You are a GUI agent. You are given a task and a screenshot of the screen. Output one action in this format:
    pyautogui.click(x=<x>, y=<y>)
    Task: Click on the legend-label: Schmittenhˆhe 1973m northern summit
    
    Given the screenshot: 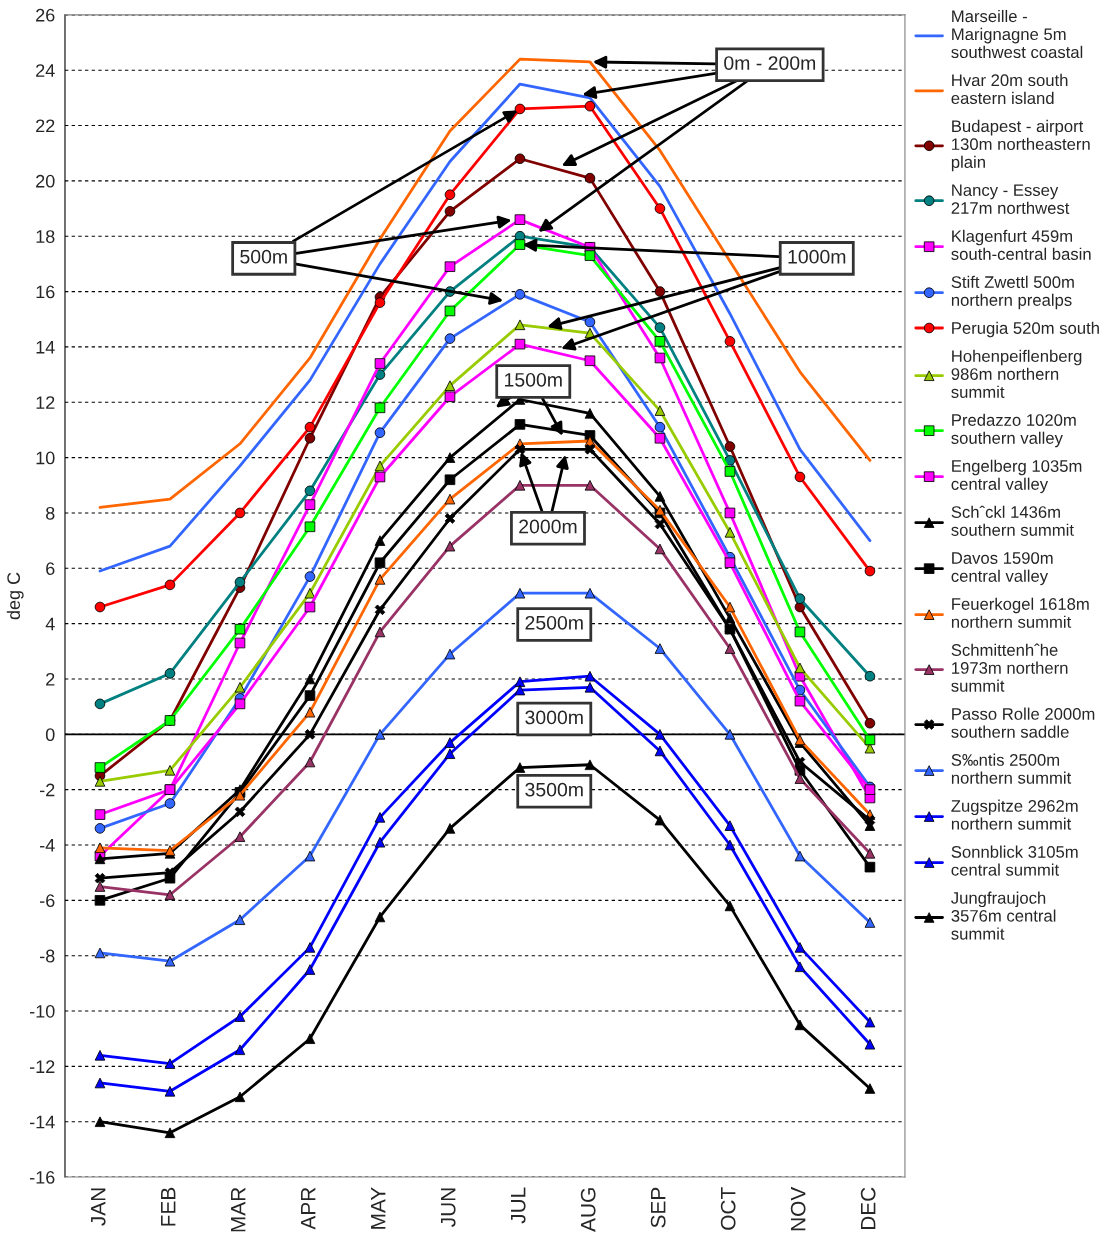 What is the action you would take?
    pyautogui.click(x=1009, y=667)
    